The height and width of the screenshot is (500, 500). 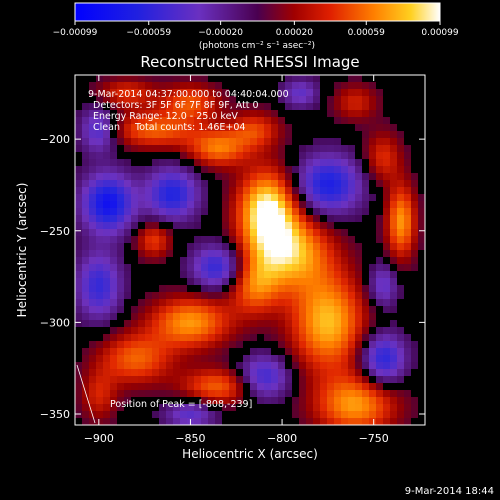 What do you see at coordinates (294, 33) in the screenshot?
I see `colorbar-tick-label: 0.00020` at bounding box center [294, 33].